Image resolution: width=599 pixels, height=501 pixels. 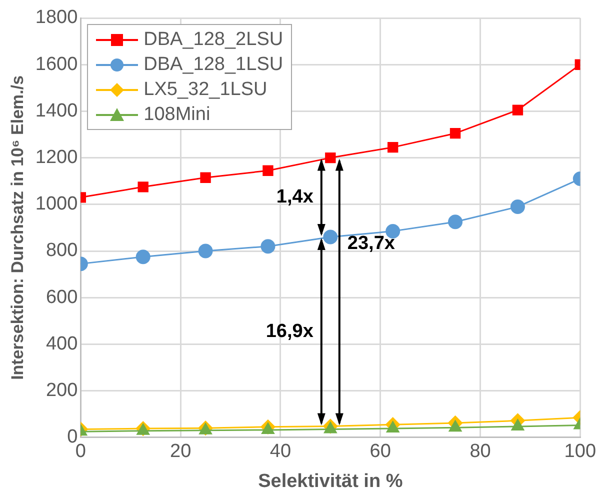 I want to click on x-tick-label: 20, so click(x=181, y=451).